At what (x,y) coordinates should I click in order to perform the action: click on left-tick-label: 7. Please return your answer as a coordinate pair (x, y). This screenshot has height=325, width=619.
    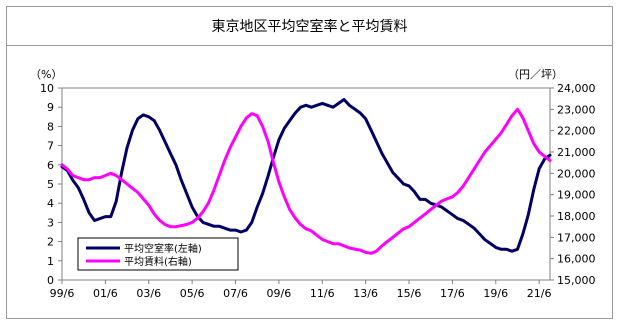
    Looking at the image, I should click on (50, 146).